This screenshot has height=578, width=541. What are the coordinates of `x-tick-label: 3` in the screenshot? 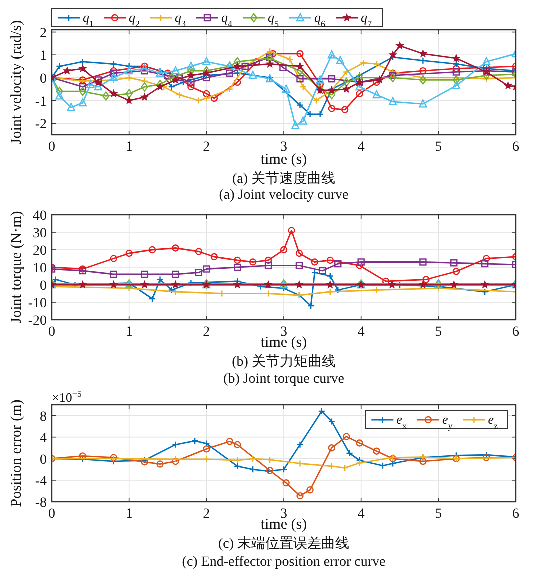 It's located at (284, 147).